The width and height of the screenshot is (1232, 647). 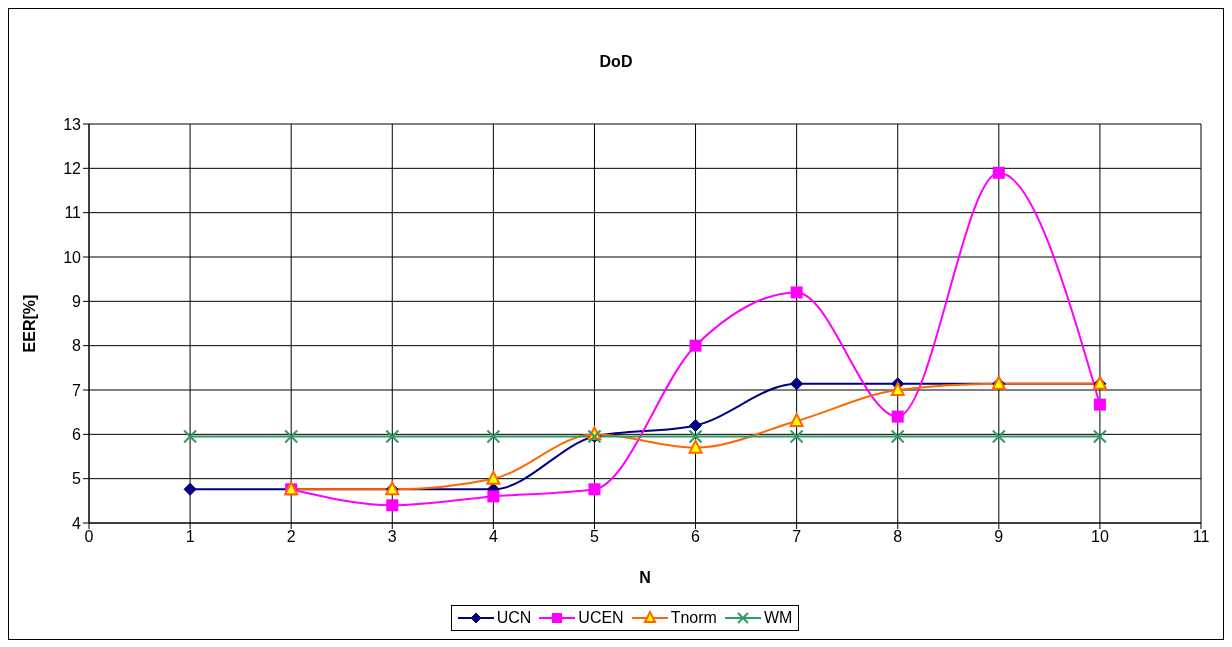 I want to click on x-tick-label: 4, so click(x=493, y=537).